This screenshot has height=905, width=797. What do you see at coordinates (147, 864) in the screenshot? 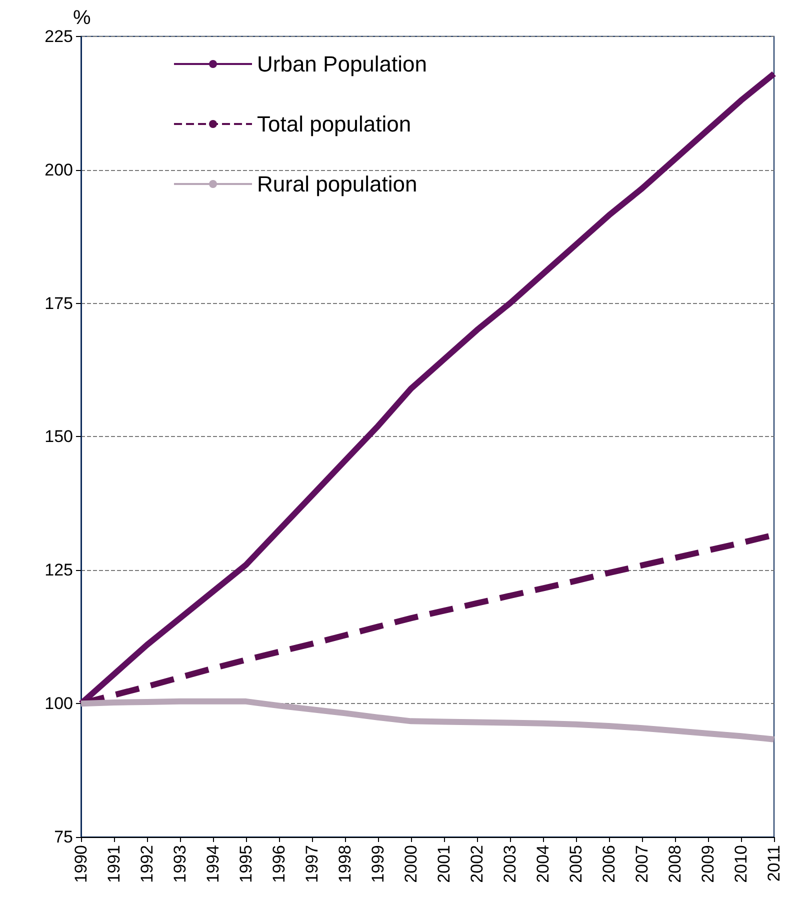
I see `x-tick-label: 1992` at bounding box center [147, 864].